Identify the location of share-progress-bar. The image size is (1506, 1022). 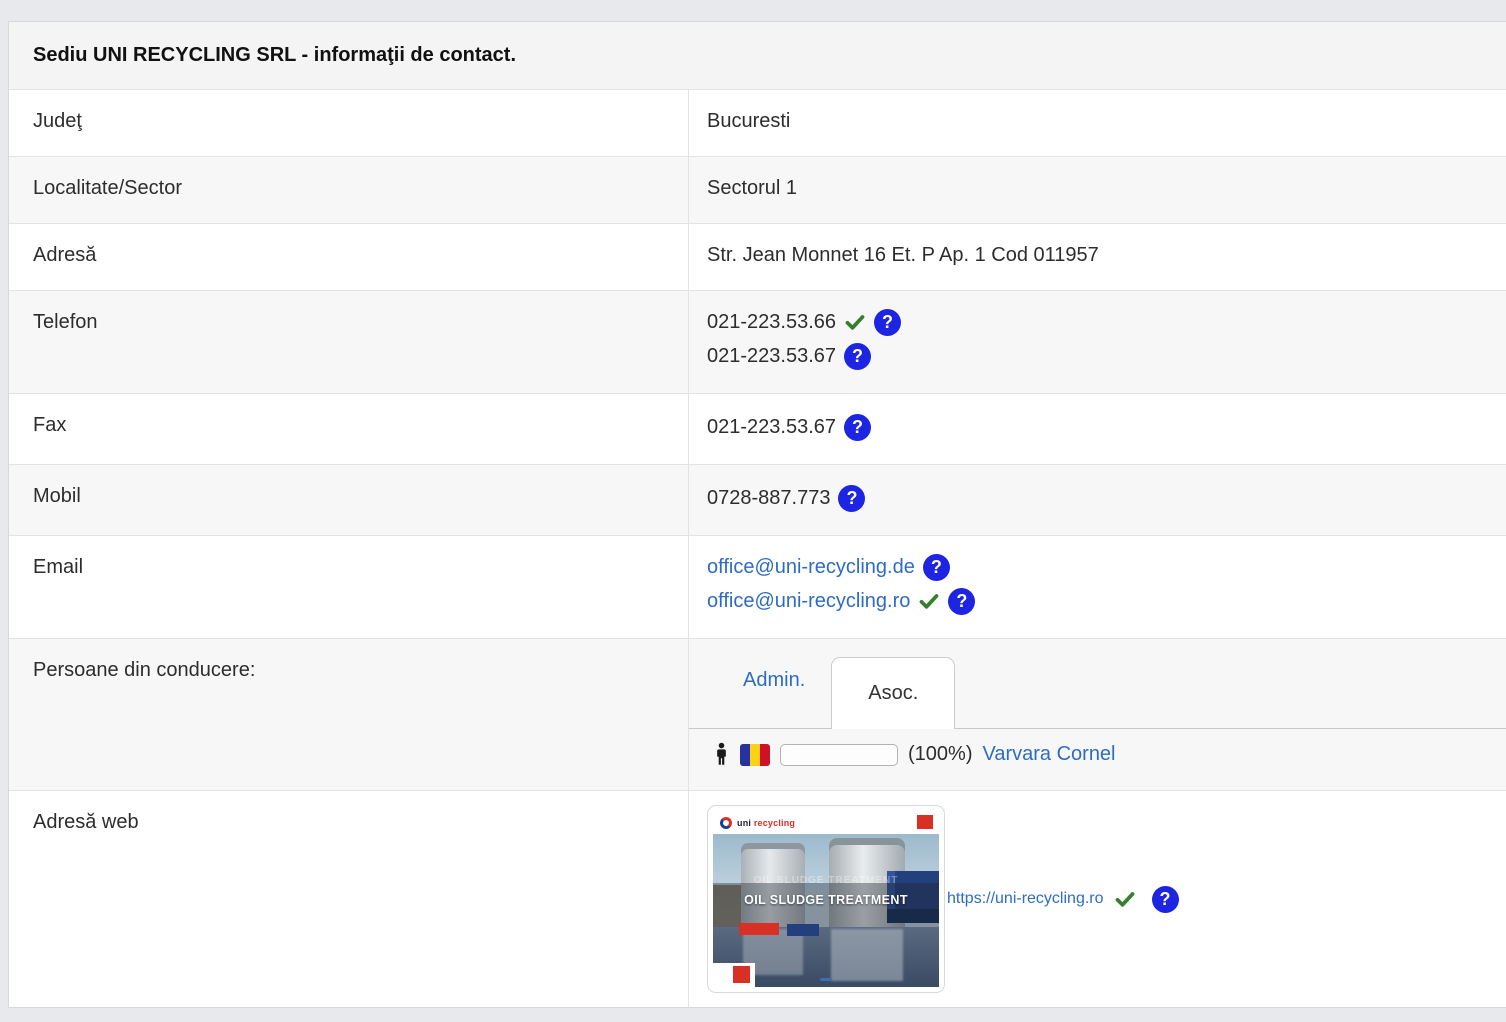
(839, 754).